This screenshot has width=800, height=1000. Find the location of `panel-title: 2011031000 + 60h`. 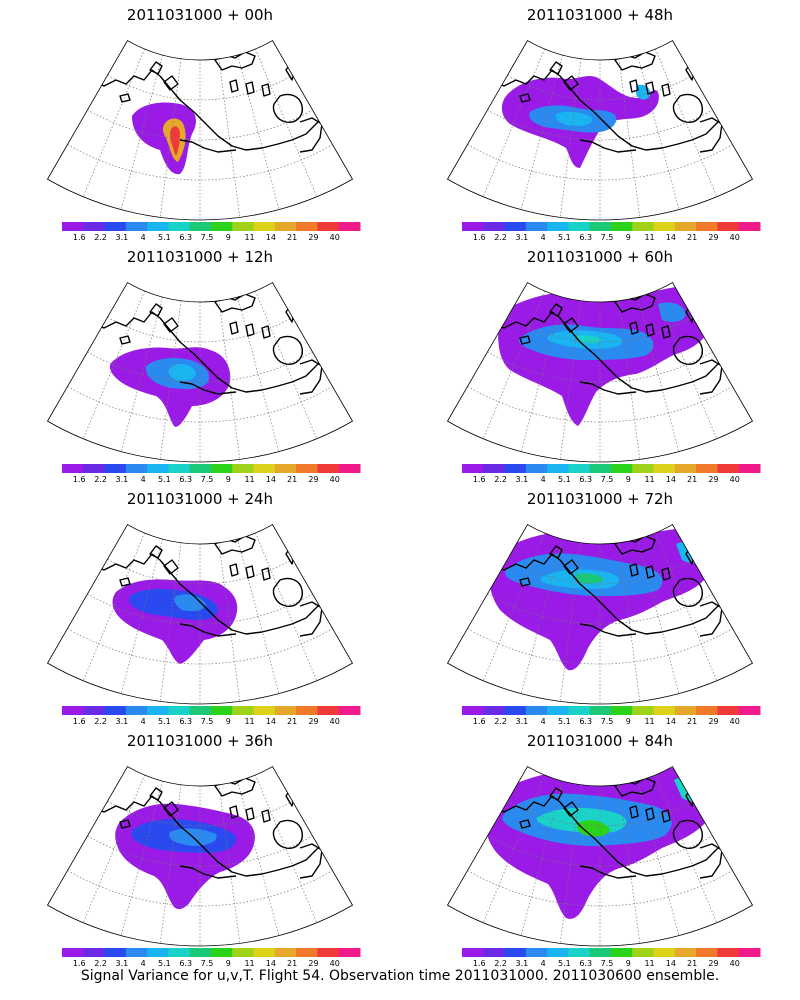

panel-title: 2011031000 + 60h is located at coordinates (600, 257).